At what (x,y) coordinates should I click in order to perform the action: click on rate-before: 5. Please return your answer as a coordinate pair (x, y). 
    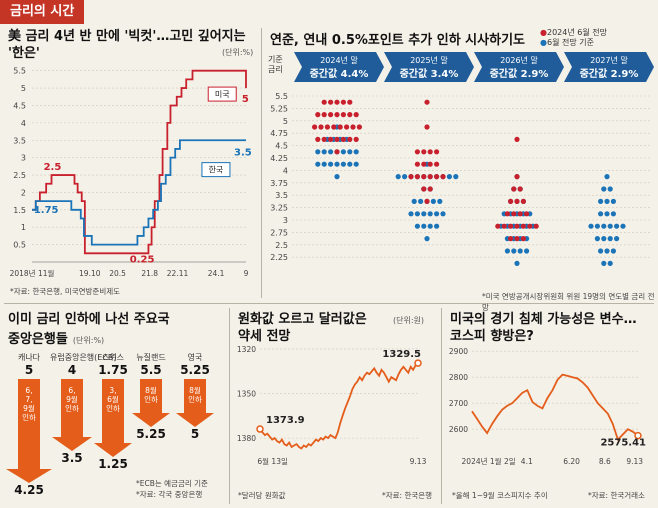
    Looking at the image, I should click on (29, 370).